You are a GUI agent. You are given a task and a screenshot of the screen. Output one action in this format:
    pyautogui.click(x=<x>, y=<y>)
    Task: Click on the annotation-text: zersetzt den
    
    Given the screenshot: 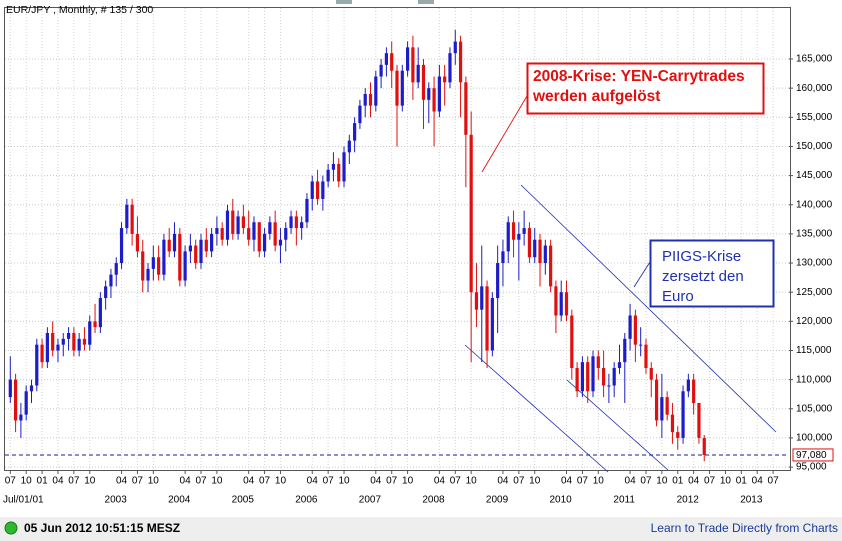 What is the action you would take?
    pyautogui.click(x=703, y=276)
    